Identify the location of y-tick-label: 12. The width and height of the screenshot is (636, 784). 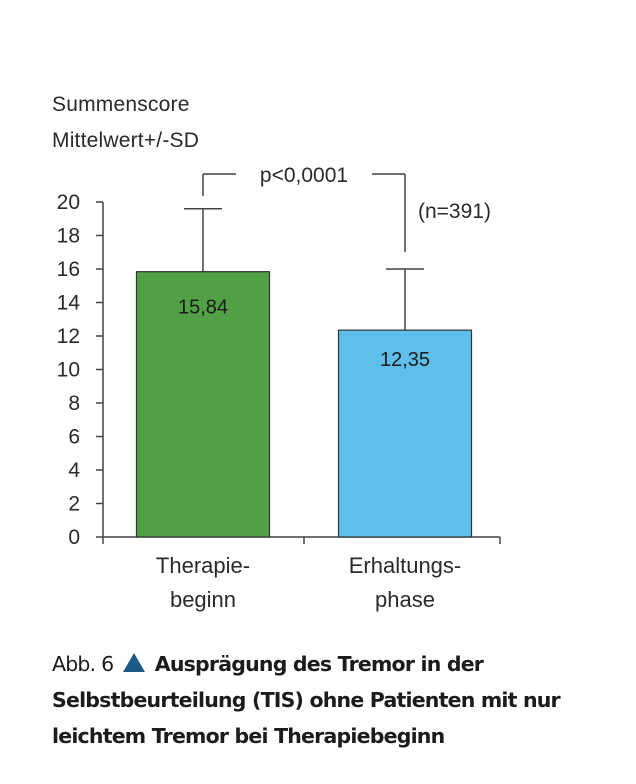
(68, 336).